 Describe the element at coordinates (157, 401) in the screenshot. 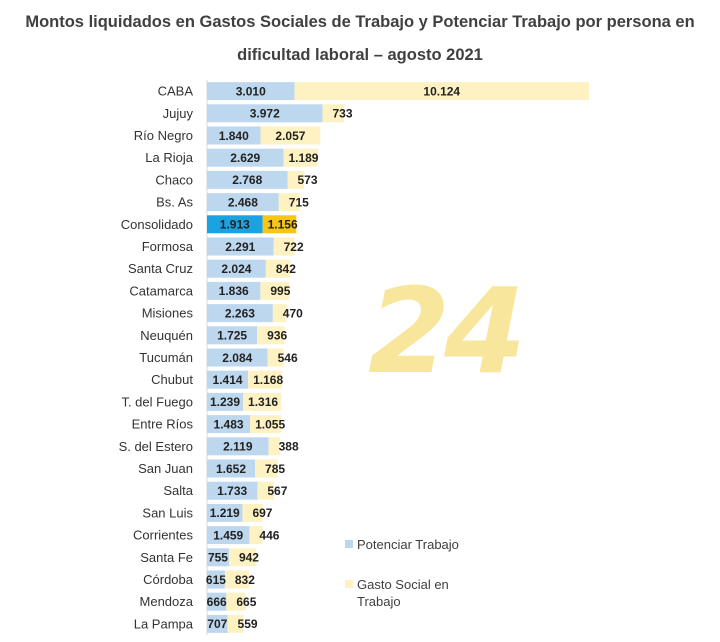

I see `category-label: T. del Fuego` at that location.